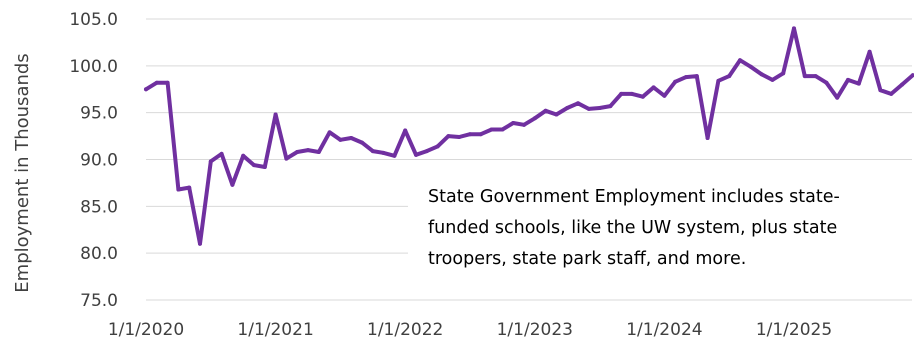  What do you see at coordinates (99, 301) in the screenshot?
I see `y-tick-label: 75.0` at bounding box center [99, 301].